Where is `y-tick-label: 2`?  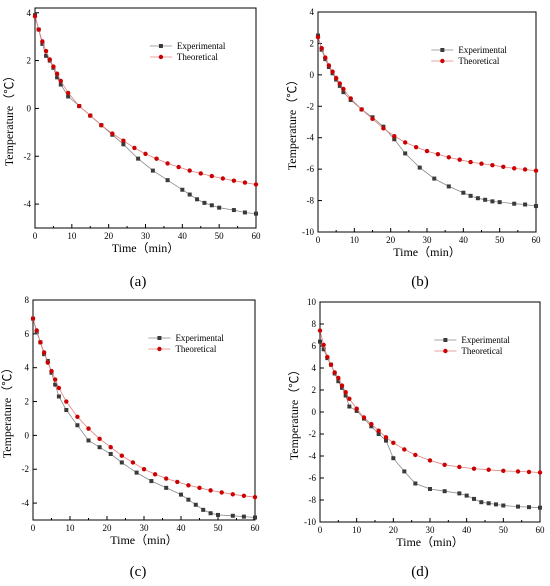
y-tick-label: 2 is located at coordinates (27, 402).